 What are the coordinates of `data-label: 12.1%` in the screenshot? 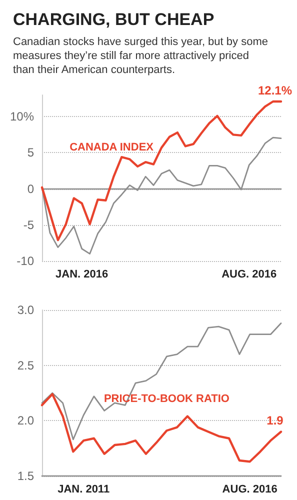 It's located at (275, 90).